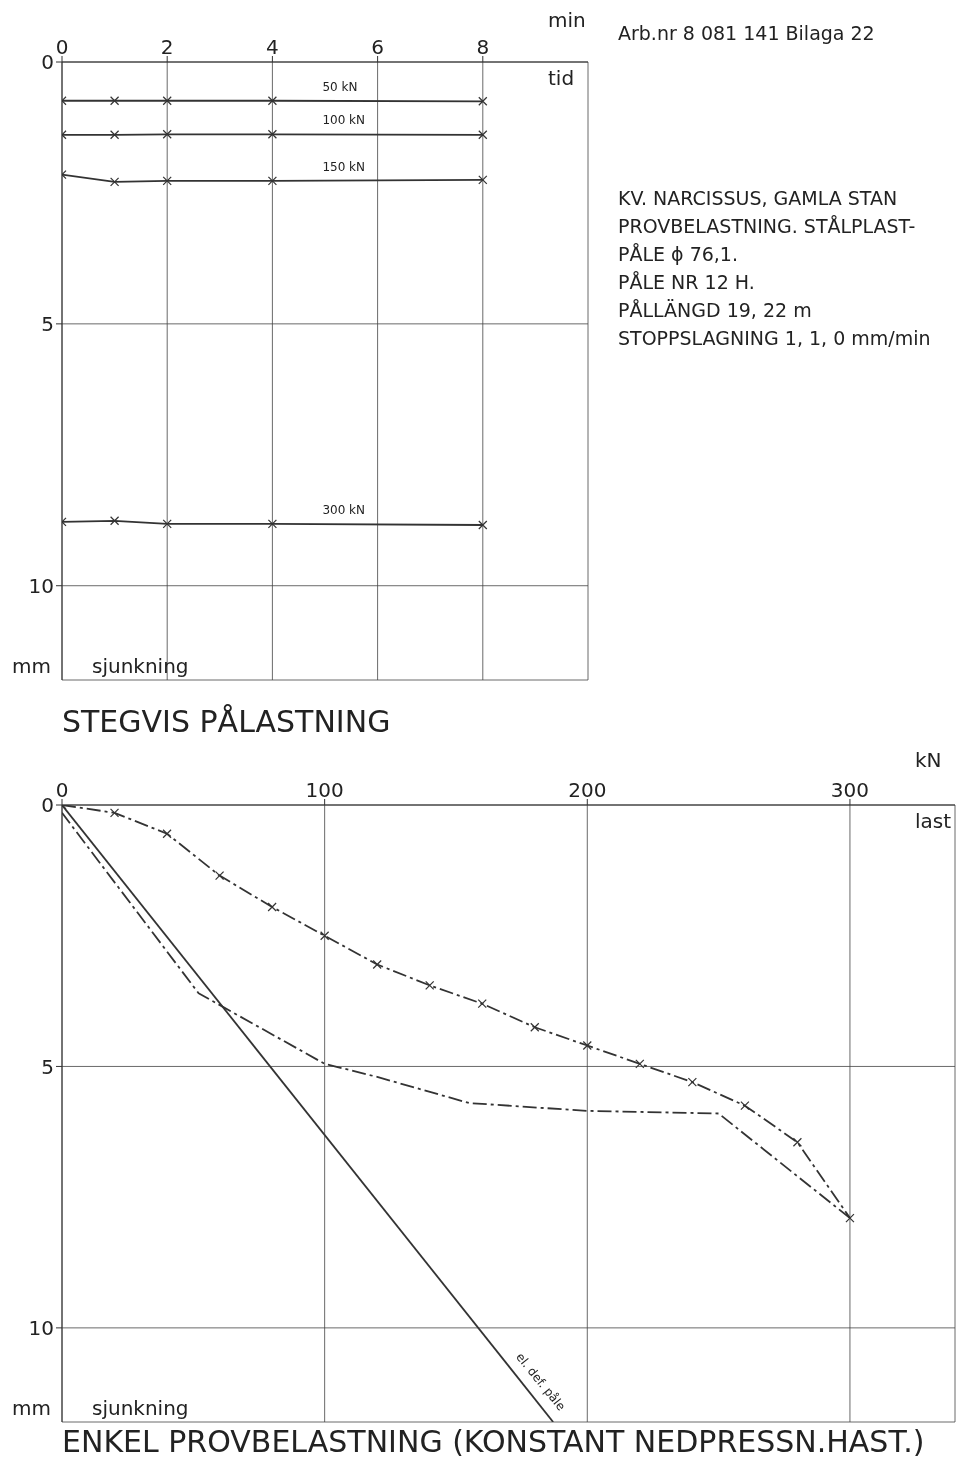 Image resolution: width=970 pixels, height=1477 pixels. What do you see at coordinates (561, 78) in the screenshot?
I see `x-axis-title: tid` at bounding box center [561, 78].